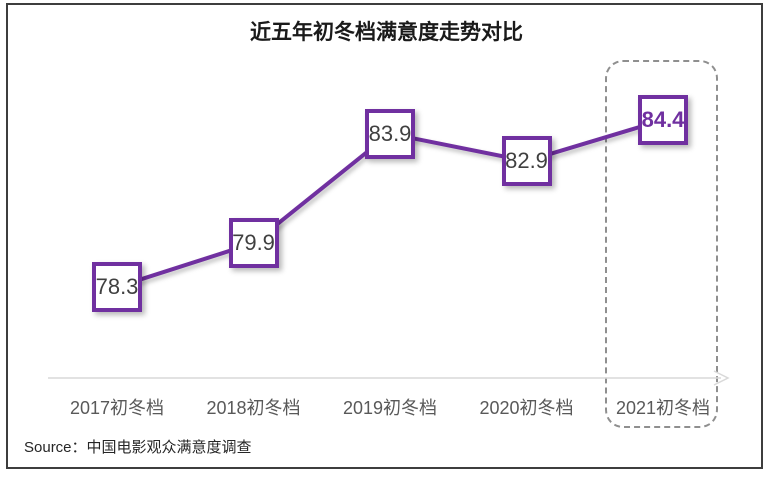  I want to click on data-point-marker-2018初冬档: 79.9, so click(253, 243).